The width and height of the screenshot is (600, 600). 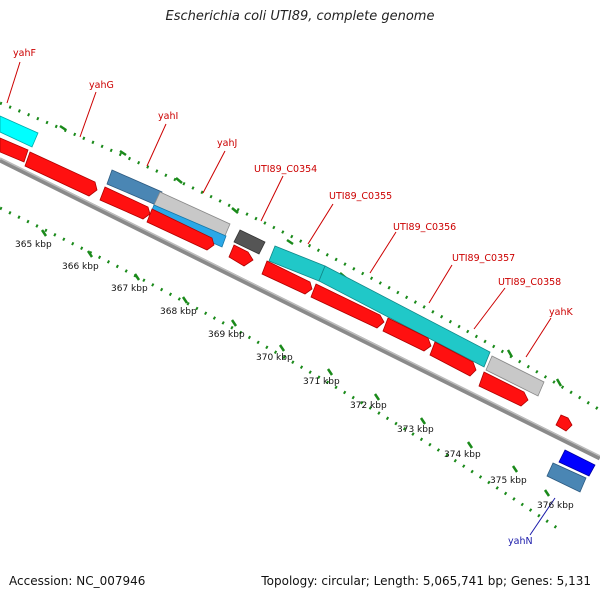 I want to click on tick-label-372: 372 kbp, so click(x=368, y=406).